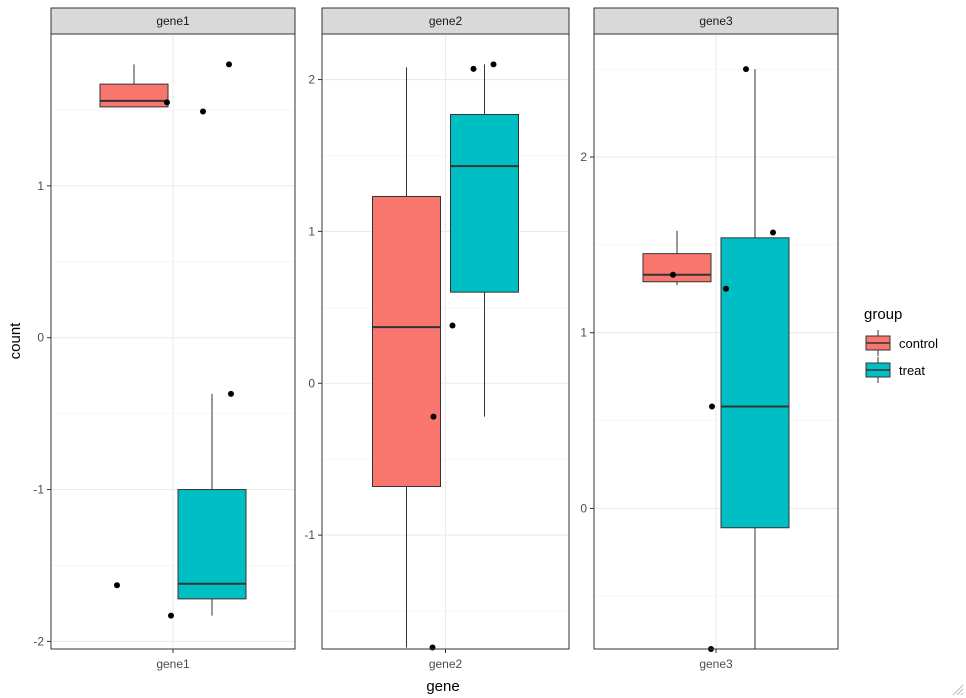  Describe the element at coordinates (446, 664) in the screenshot. I see `x-tick-label: gene2` at that location.